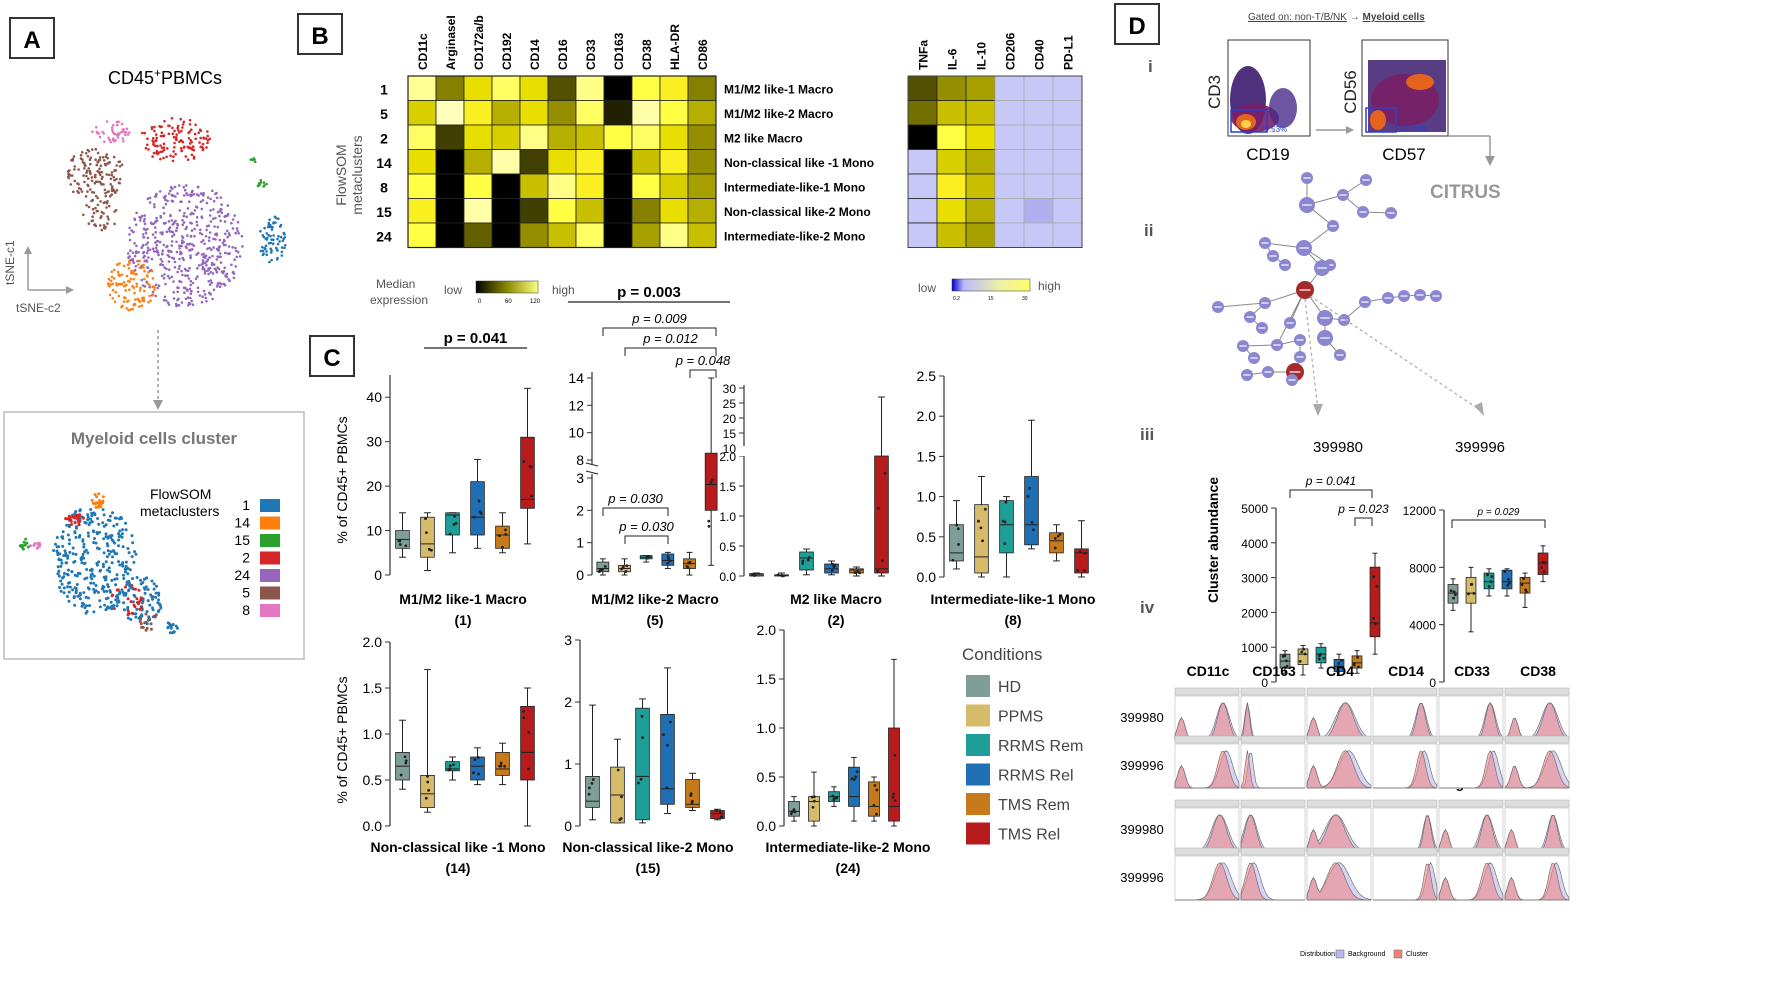  I want to click on p-value: p = 0.048, so click(703, 360).